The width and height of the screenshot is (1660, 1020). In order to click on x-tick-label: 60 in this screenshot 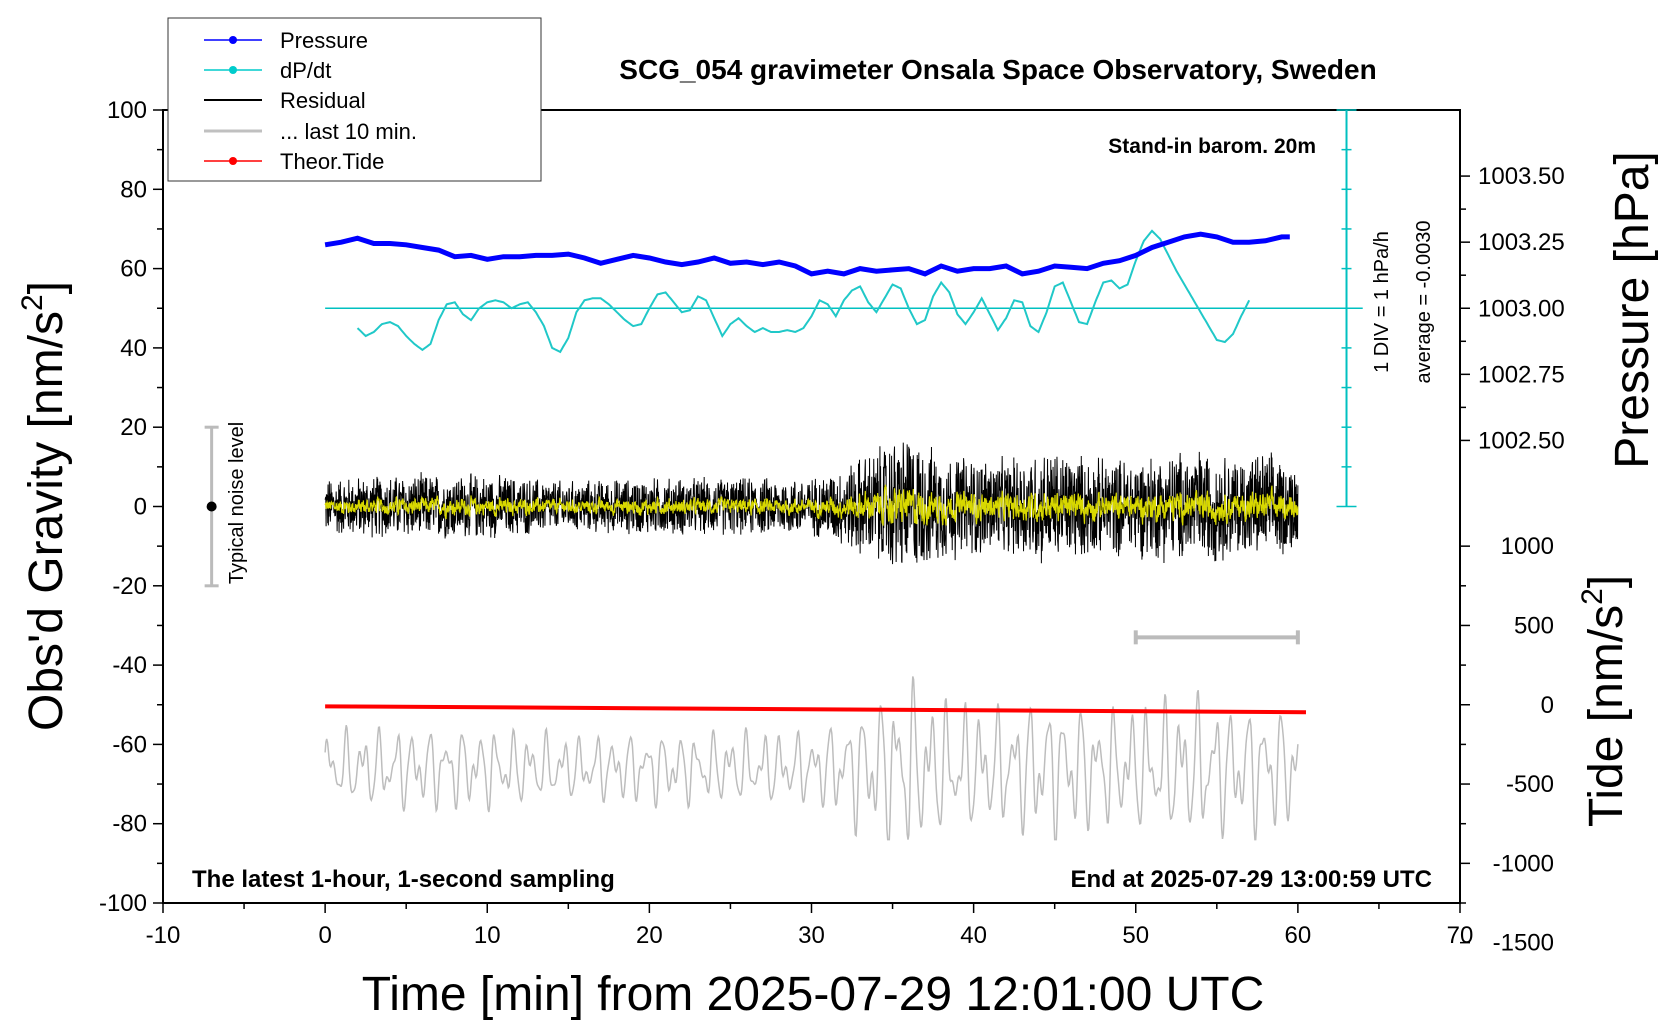, I will do `click(1298, 935)`.